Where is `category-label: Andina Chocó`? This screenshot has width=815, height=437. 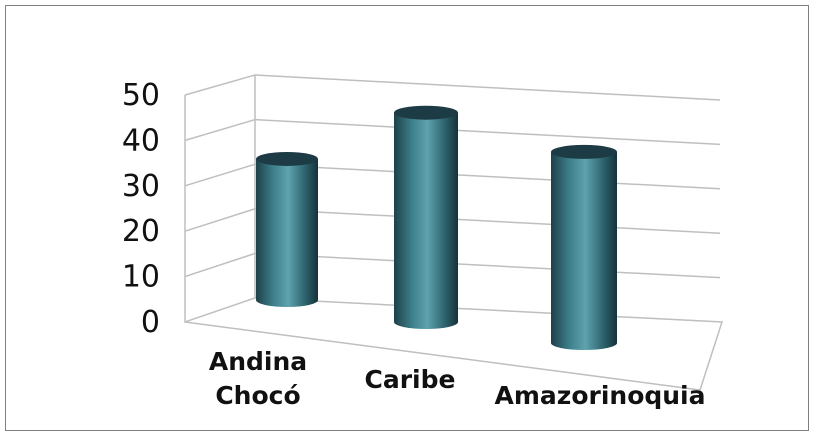
category-label: Andina Chocó is located at coordinates (258, 378).